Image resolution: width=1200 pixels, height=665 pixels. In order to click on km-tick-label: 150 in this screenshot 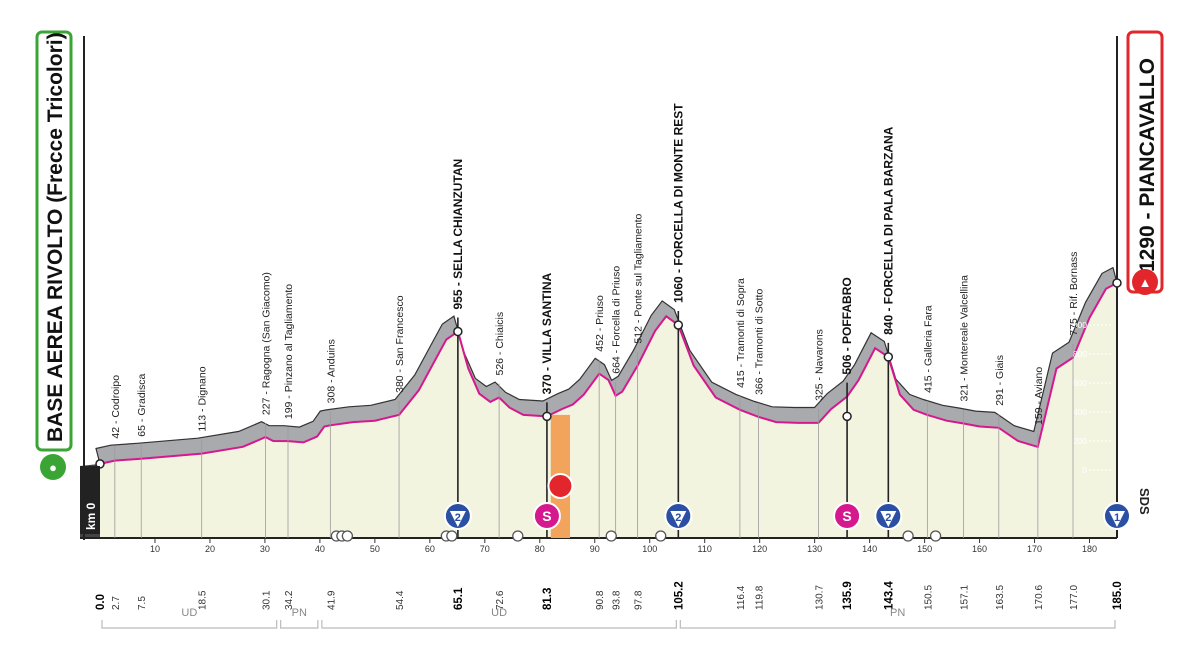, I will do `click(924, 549)`.